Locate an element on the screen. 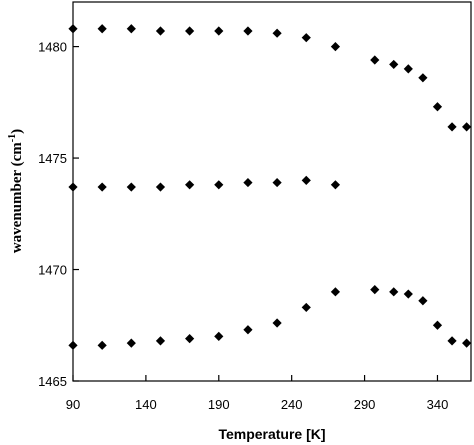 Image resolution: width=474 pixels, height=445 pixels. y-tick-label: 1475 is located at coordinates (52, 158).